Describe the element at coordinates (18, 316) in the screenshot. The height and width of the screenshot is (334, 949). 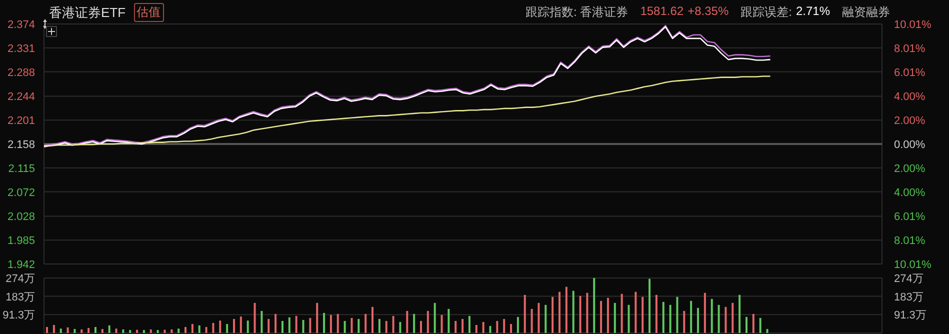
I see `y-tick-label: 91.3万` at that location.